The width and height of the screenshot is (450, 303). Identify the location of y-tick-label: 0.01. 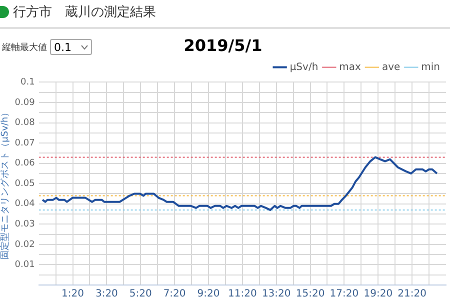
(24, 265).